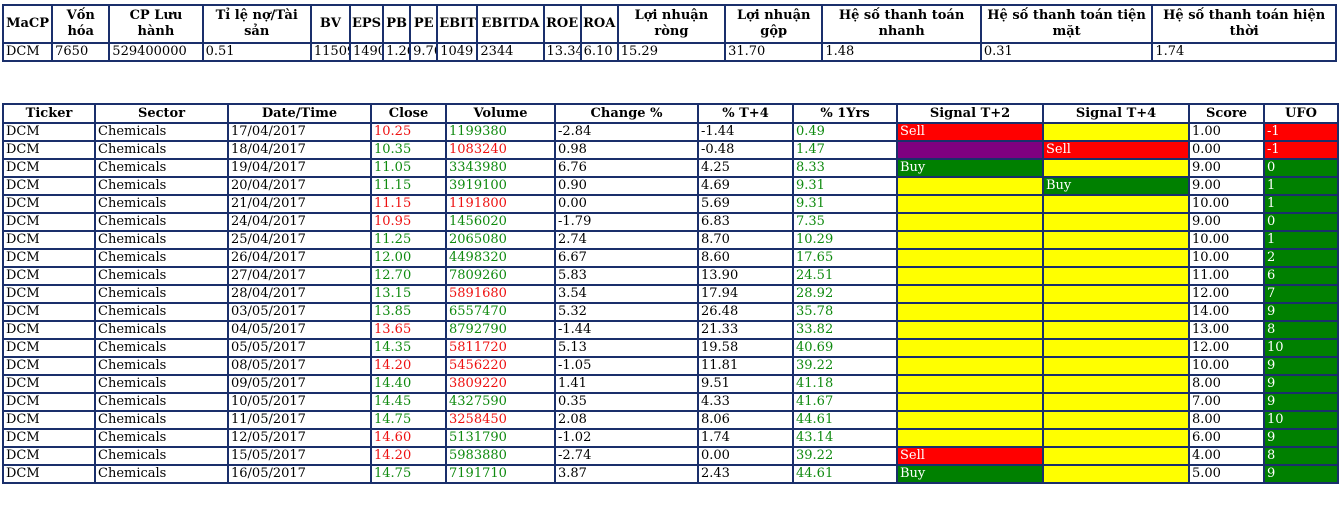 This screenshot has height=530, width=1343. Describe the element at coordinates (745, 456) in the screenshot. I see `t4-cell: 0.00` at that location.